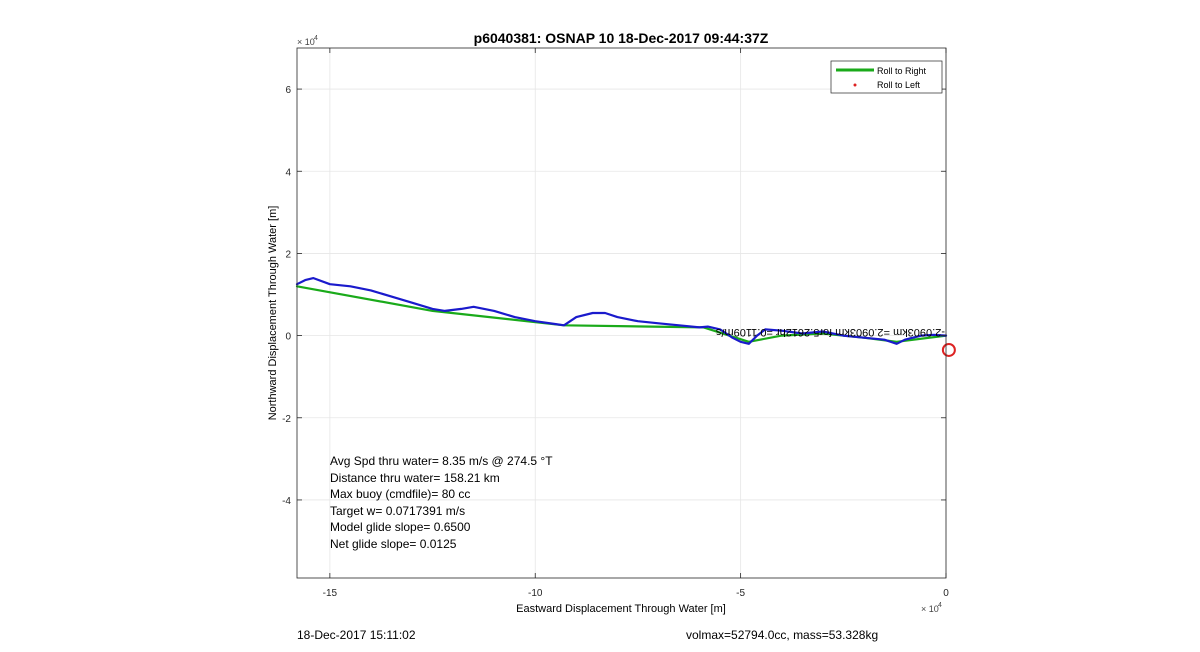 This screenshot has height=652, width=1200. What do you see at coordinates (286, 501) in the screenshot?
I see `y-tick-label: -4` at bounding box center [286, 501].